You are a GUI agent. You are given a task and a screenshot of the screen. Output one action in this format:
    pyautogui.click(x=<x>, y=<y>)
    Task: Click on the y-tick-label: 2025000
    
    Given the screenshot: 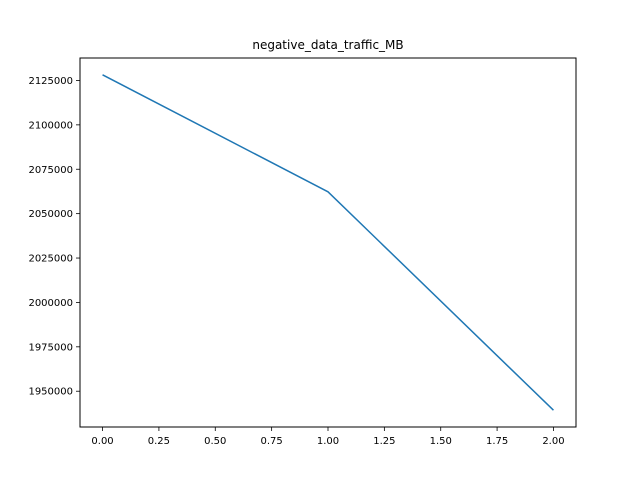 What is the action you would take?
    pyautogui.click(x=50, y=259)
    